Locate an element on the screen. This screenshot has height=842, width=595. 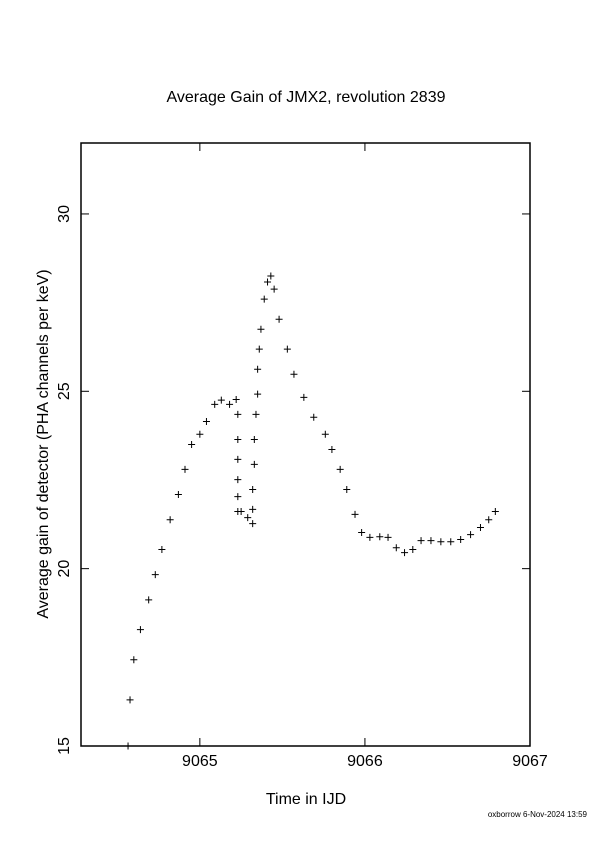
x-tick-label: 9066 is located at coordinates (365, 761).